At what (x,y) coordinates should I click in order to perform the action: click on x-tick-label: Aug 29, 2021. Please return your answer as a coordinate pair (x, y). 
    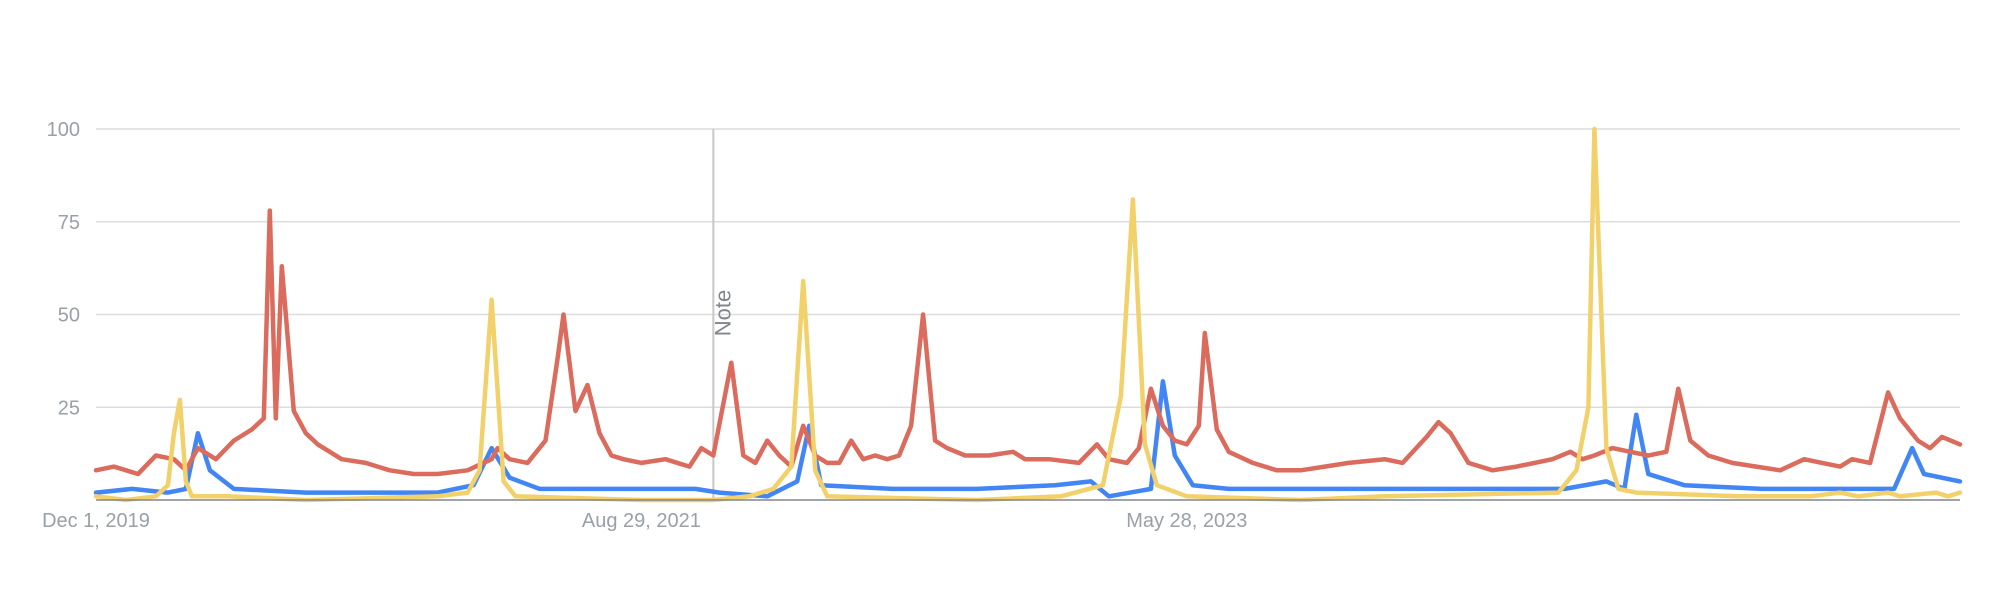
    Looking at the image, I should click on (641, 521).